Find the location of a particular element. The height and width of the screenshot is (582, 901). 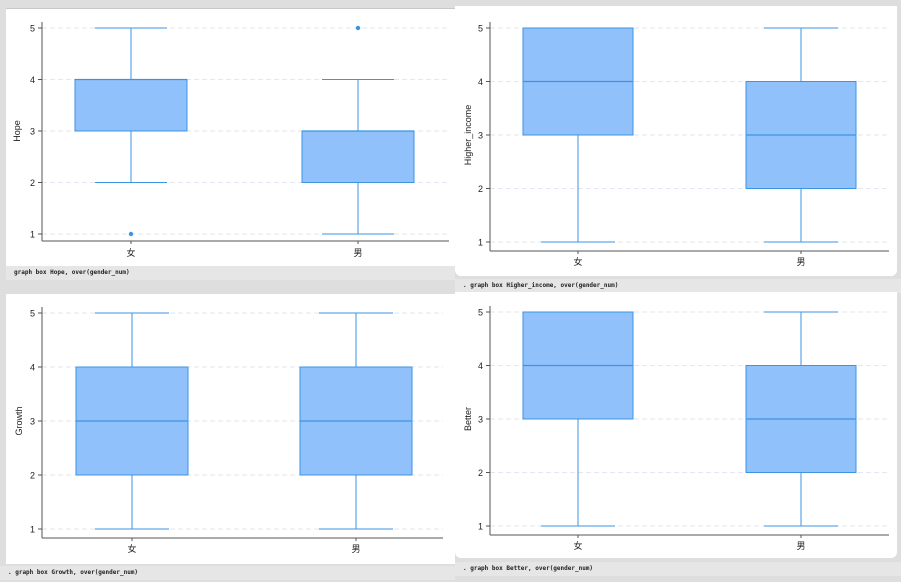

y-axis-label: Growth is located at coordinates (19, 420).